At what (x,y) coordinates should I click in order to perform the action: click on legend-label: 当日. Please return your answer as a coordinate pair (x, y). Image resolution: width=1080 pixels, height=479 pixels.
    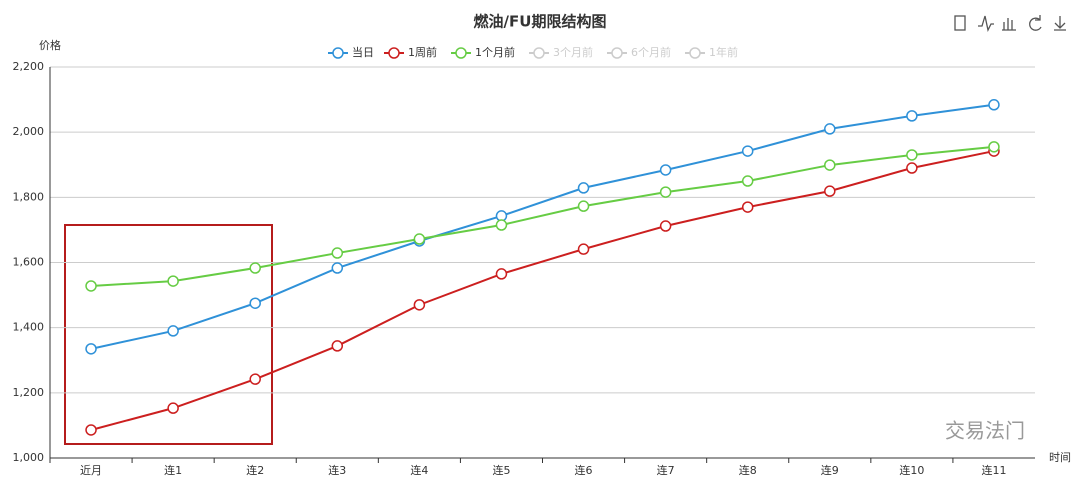
    Looking at the image, I should click on (363, 52).